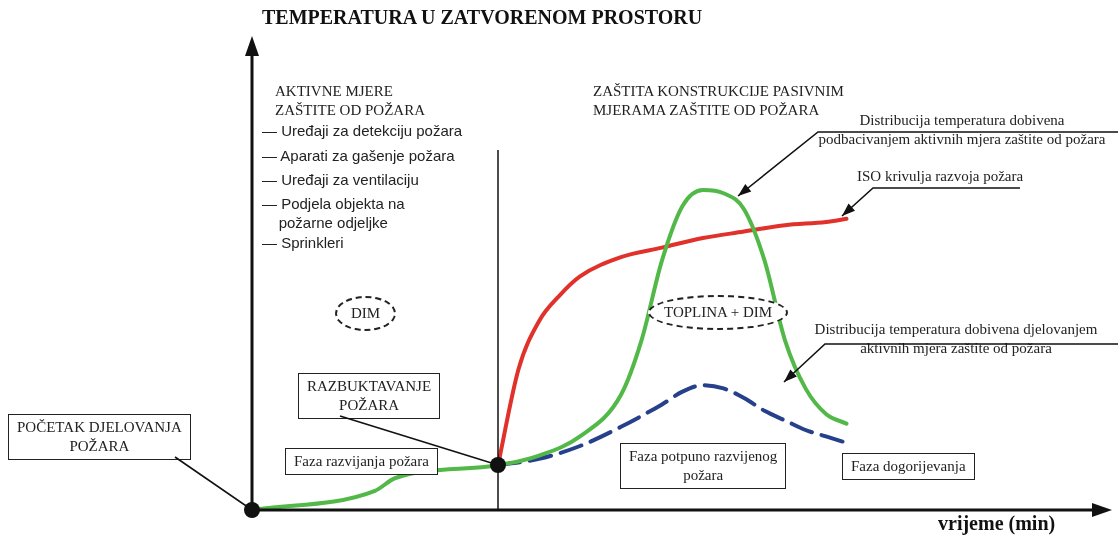 The image size is (1118, 538). Describe the element at coordinates (703, 466) in the screenshot. I see `annotation: Faza potpuno razvijenog požara` at that location.